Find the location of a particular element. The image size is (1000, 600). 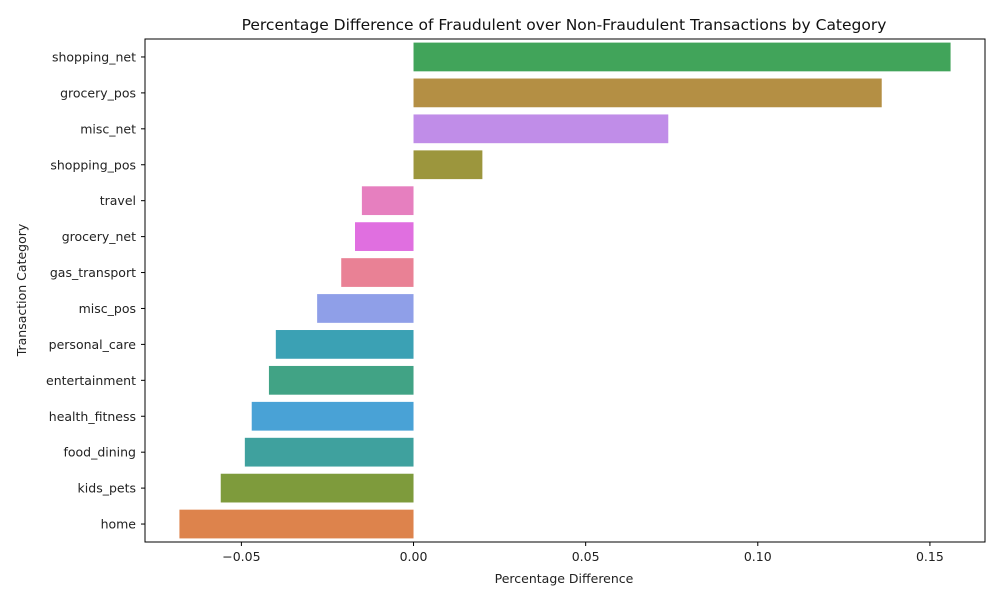

x-tick-label: 0.15 is located at coordinates (930, 556).